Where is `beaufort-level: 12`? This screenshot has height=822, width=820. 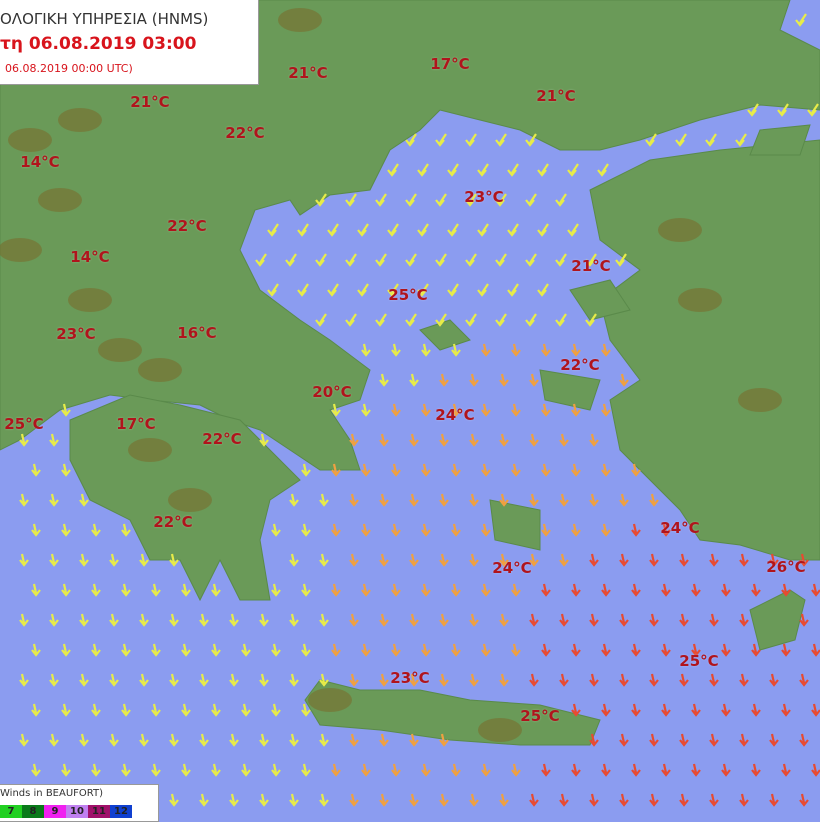 beaufort-level: 12 is located at coordinates (121, 811).